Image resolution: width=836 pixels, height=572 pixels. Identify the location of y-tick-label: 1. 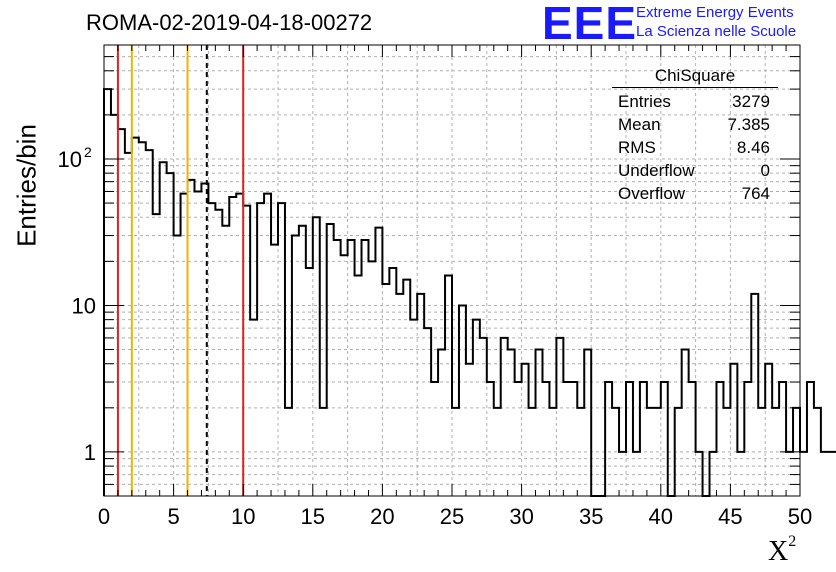
(90, 452).